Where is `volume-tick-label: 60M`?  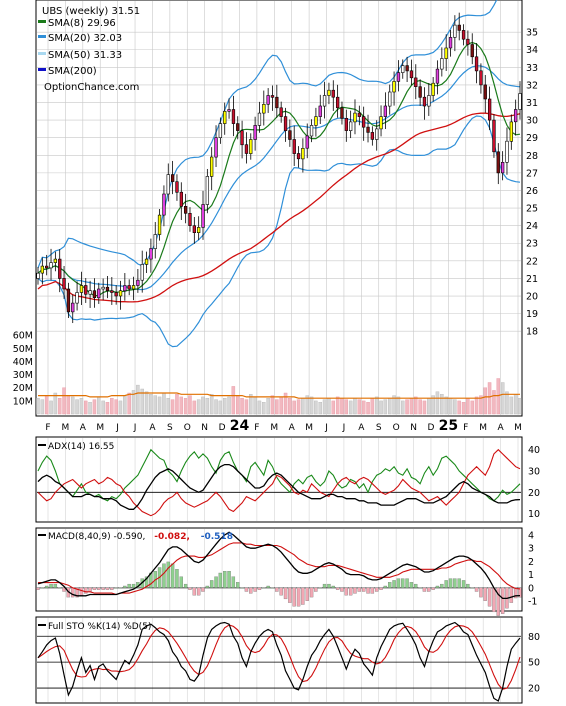 volume-tick-label: 60M is located at coordinates (23, 336).